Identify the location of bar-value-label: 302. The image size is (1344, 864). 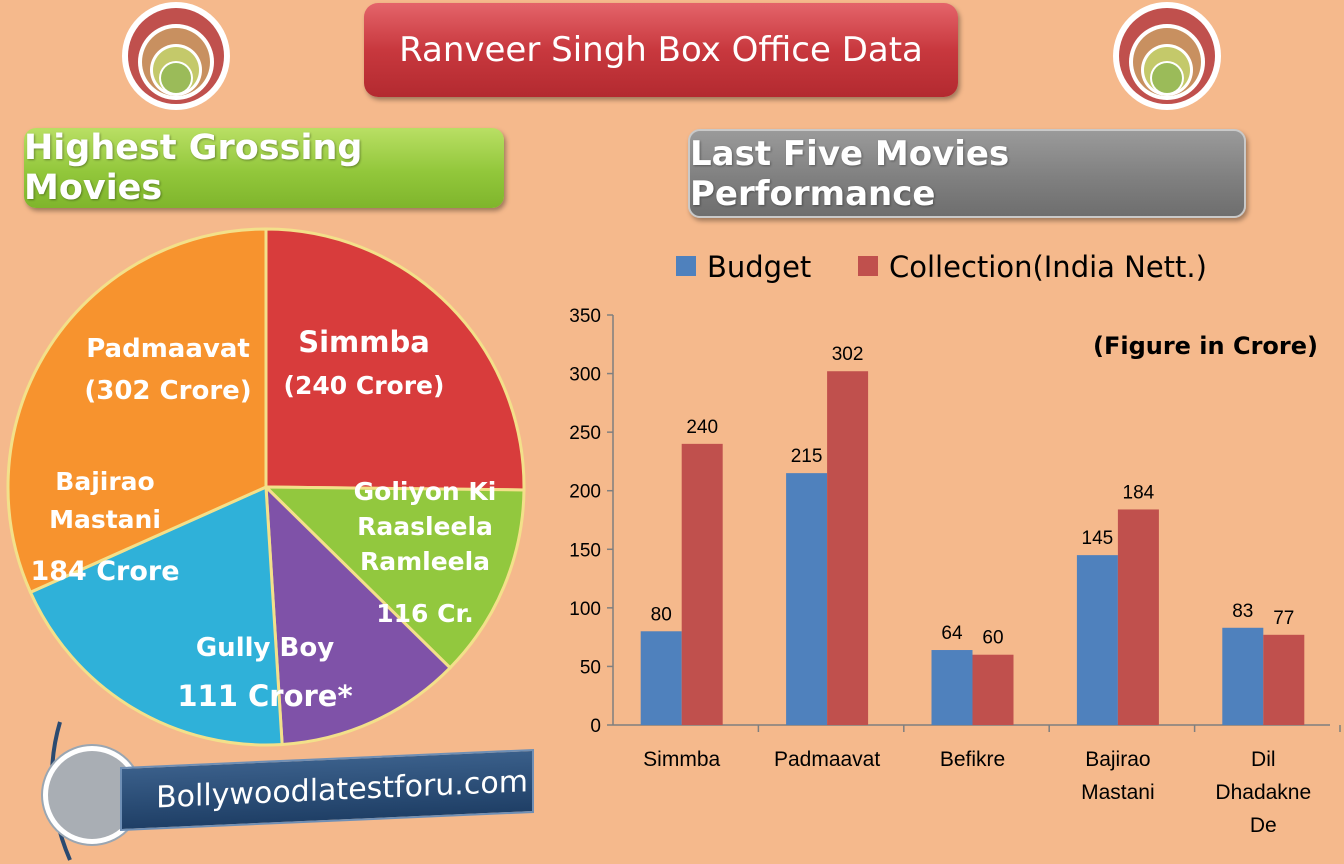
(848, 354).